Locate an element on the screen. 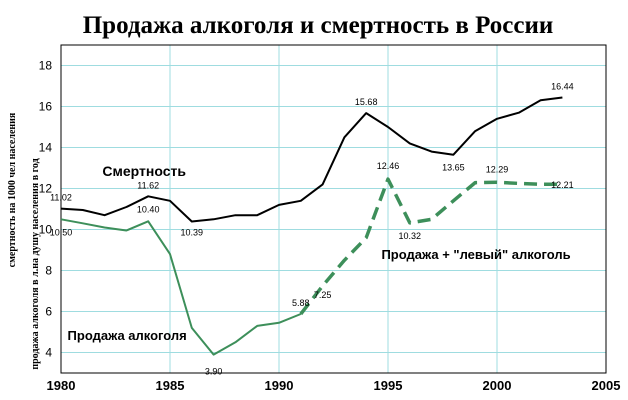 The width and height of the screenshot is (628, 400). x-tick-label: 2000 is located at coordinates (497, 385).